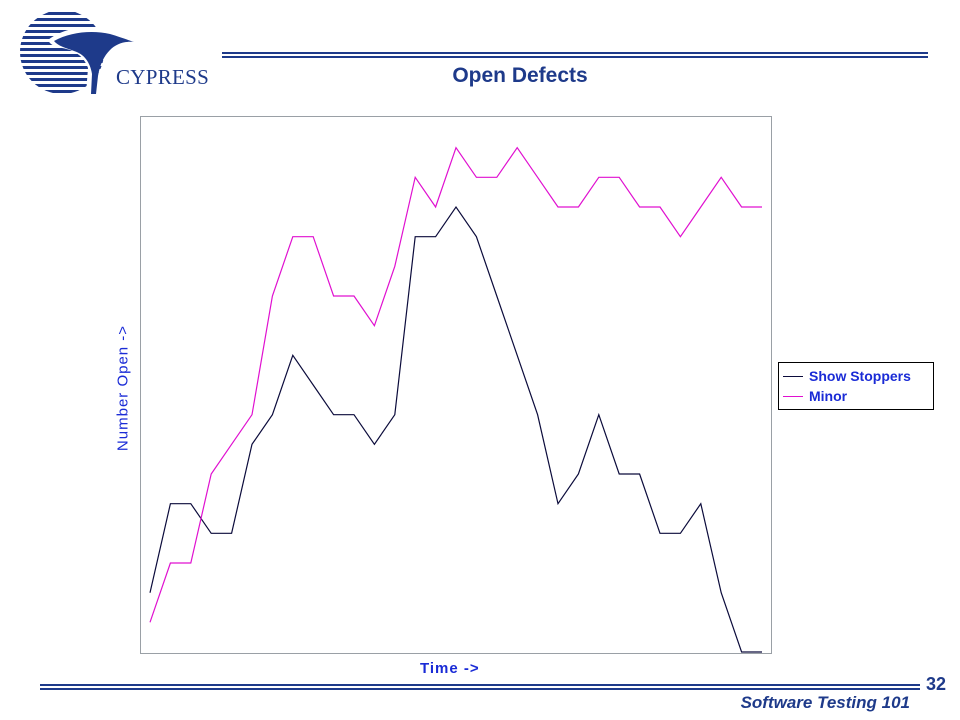 Image resolution: width=960 pixels, height=720 pixels. I want to click on legend-item-show-stoppers: Show Stoppers, so click(858, 376).